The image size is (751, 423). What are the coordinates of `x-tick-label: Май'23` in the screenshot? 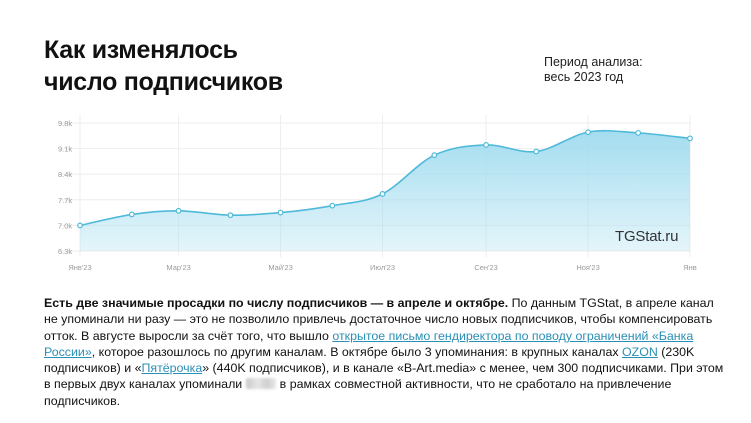 It's located at (280, 267).